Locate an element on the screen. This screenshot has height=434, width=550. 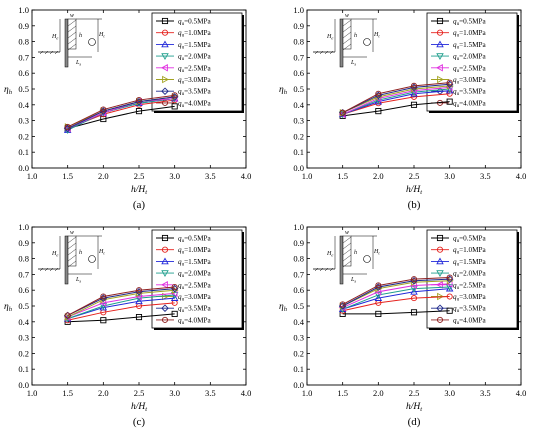
y-tick-label: 0.7 is located at coordinates (298, 57).